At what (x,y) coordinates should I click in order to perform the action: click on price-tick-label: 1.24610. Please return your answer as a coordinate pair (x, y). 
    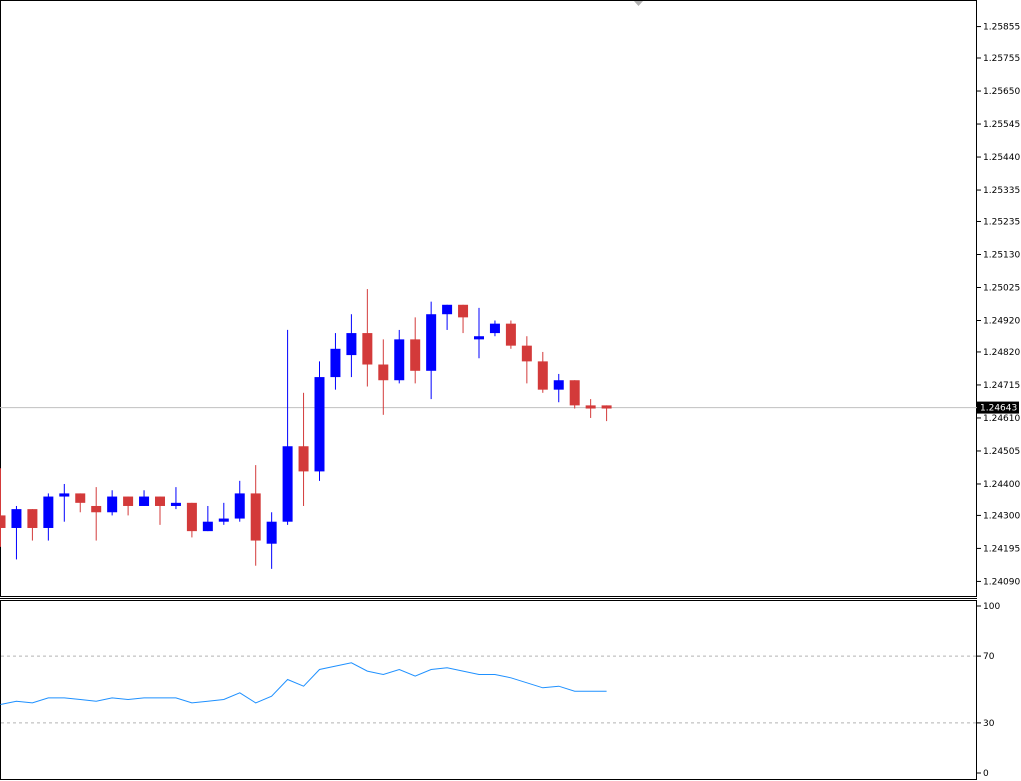
    Looking at the image, I should click on (1001, 419).